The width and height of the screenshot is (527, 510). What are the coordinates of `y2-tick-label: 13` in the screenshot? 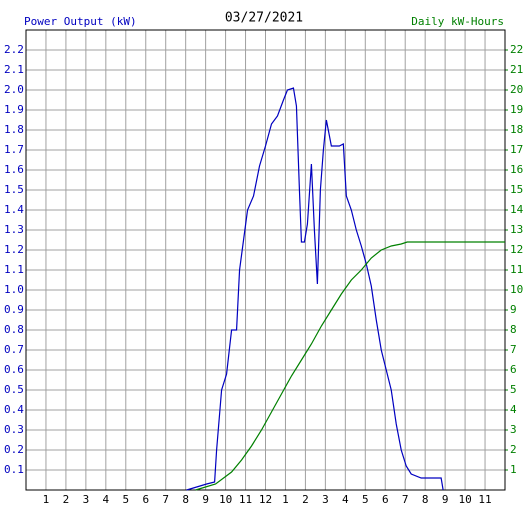 It's located at (516, 229).